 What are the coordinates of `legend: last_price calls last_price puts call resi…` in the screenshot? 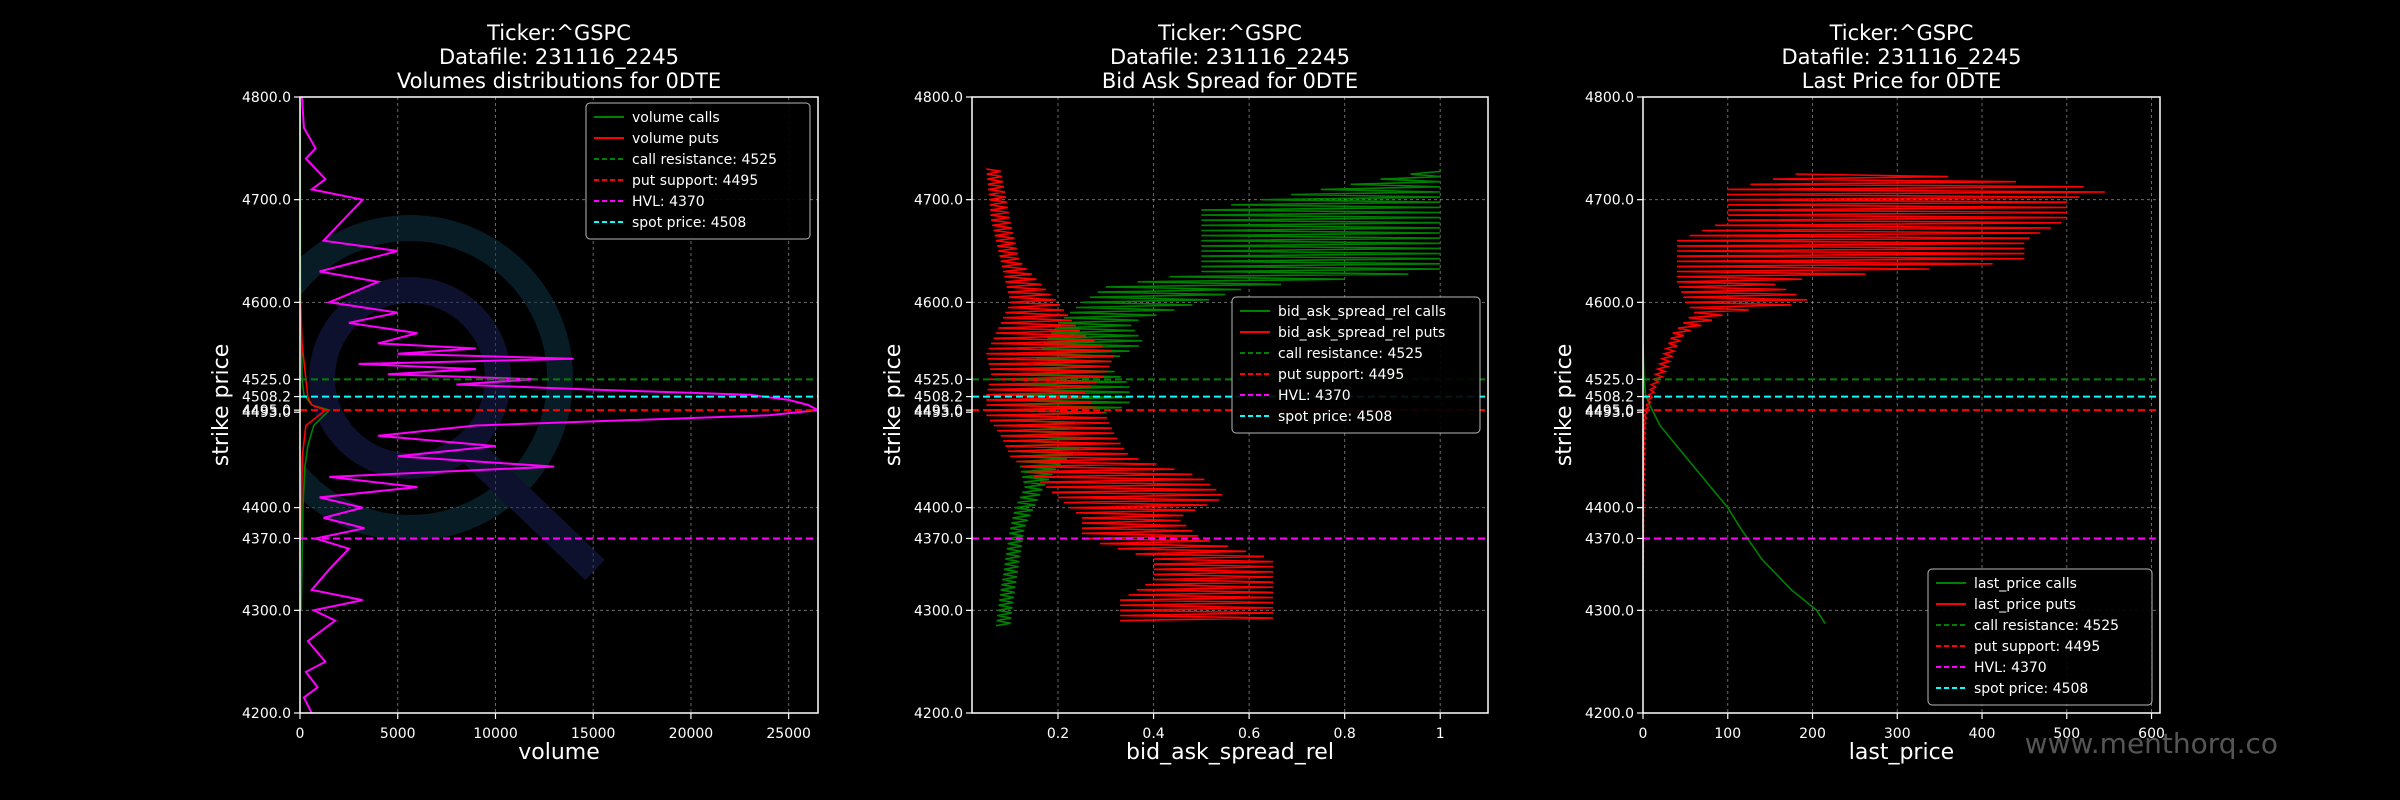 It's located at (2040, 637).